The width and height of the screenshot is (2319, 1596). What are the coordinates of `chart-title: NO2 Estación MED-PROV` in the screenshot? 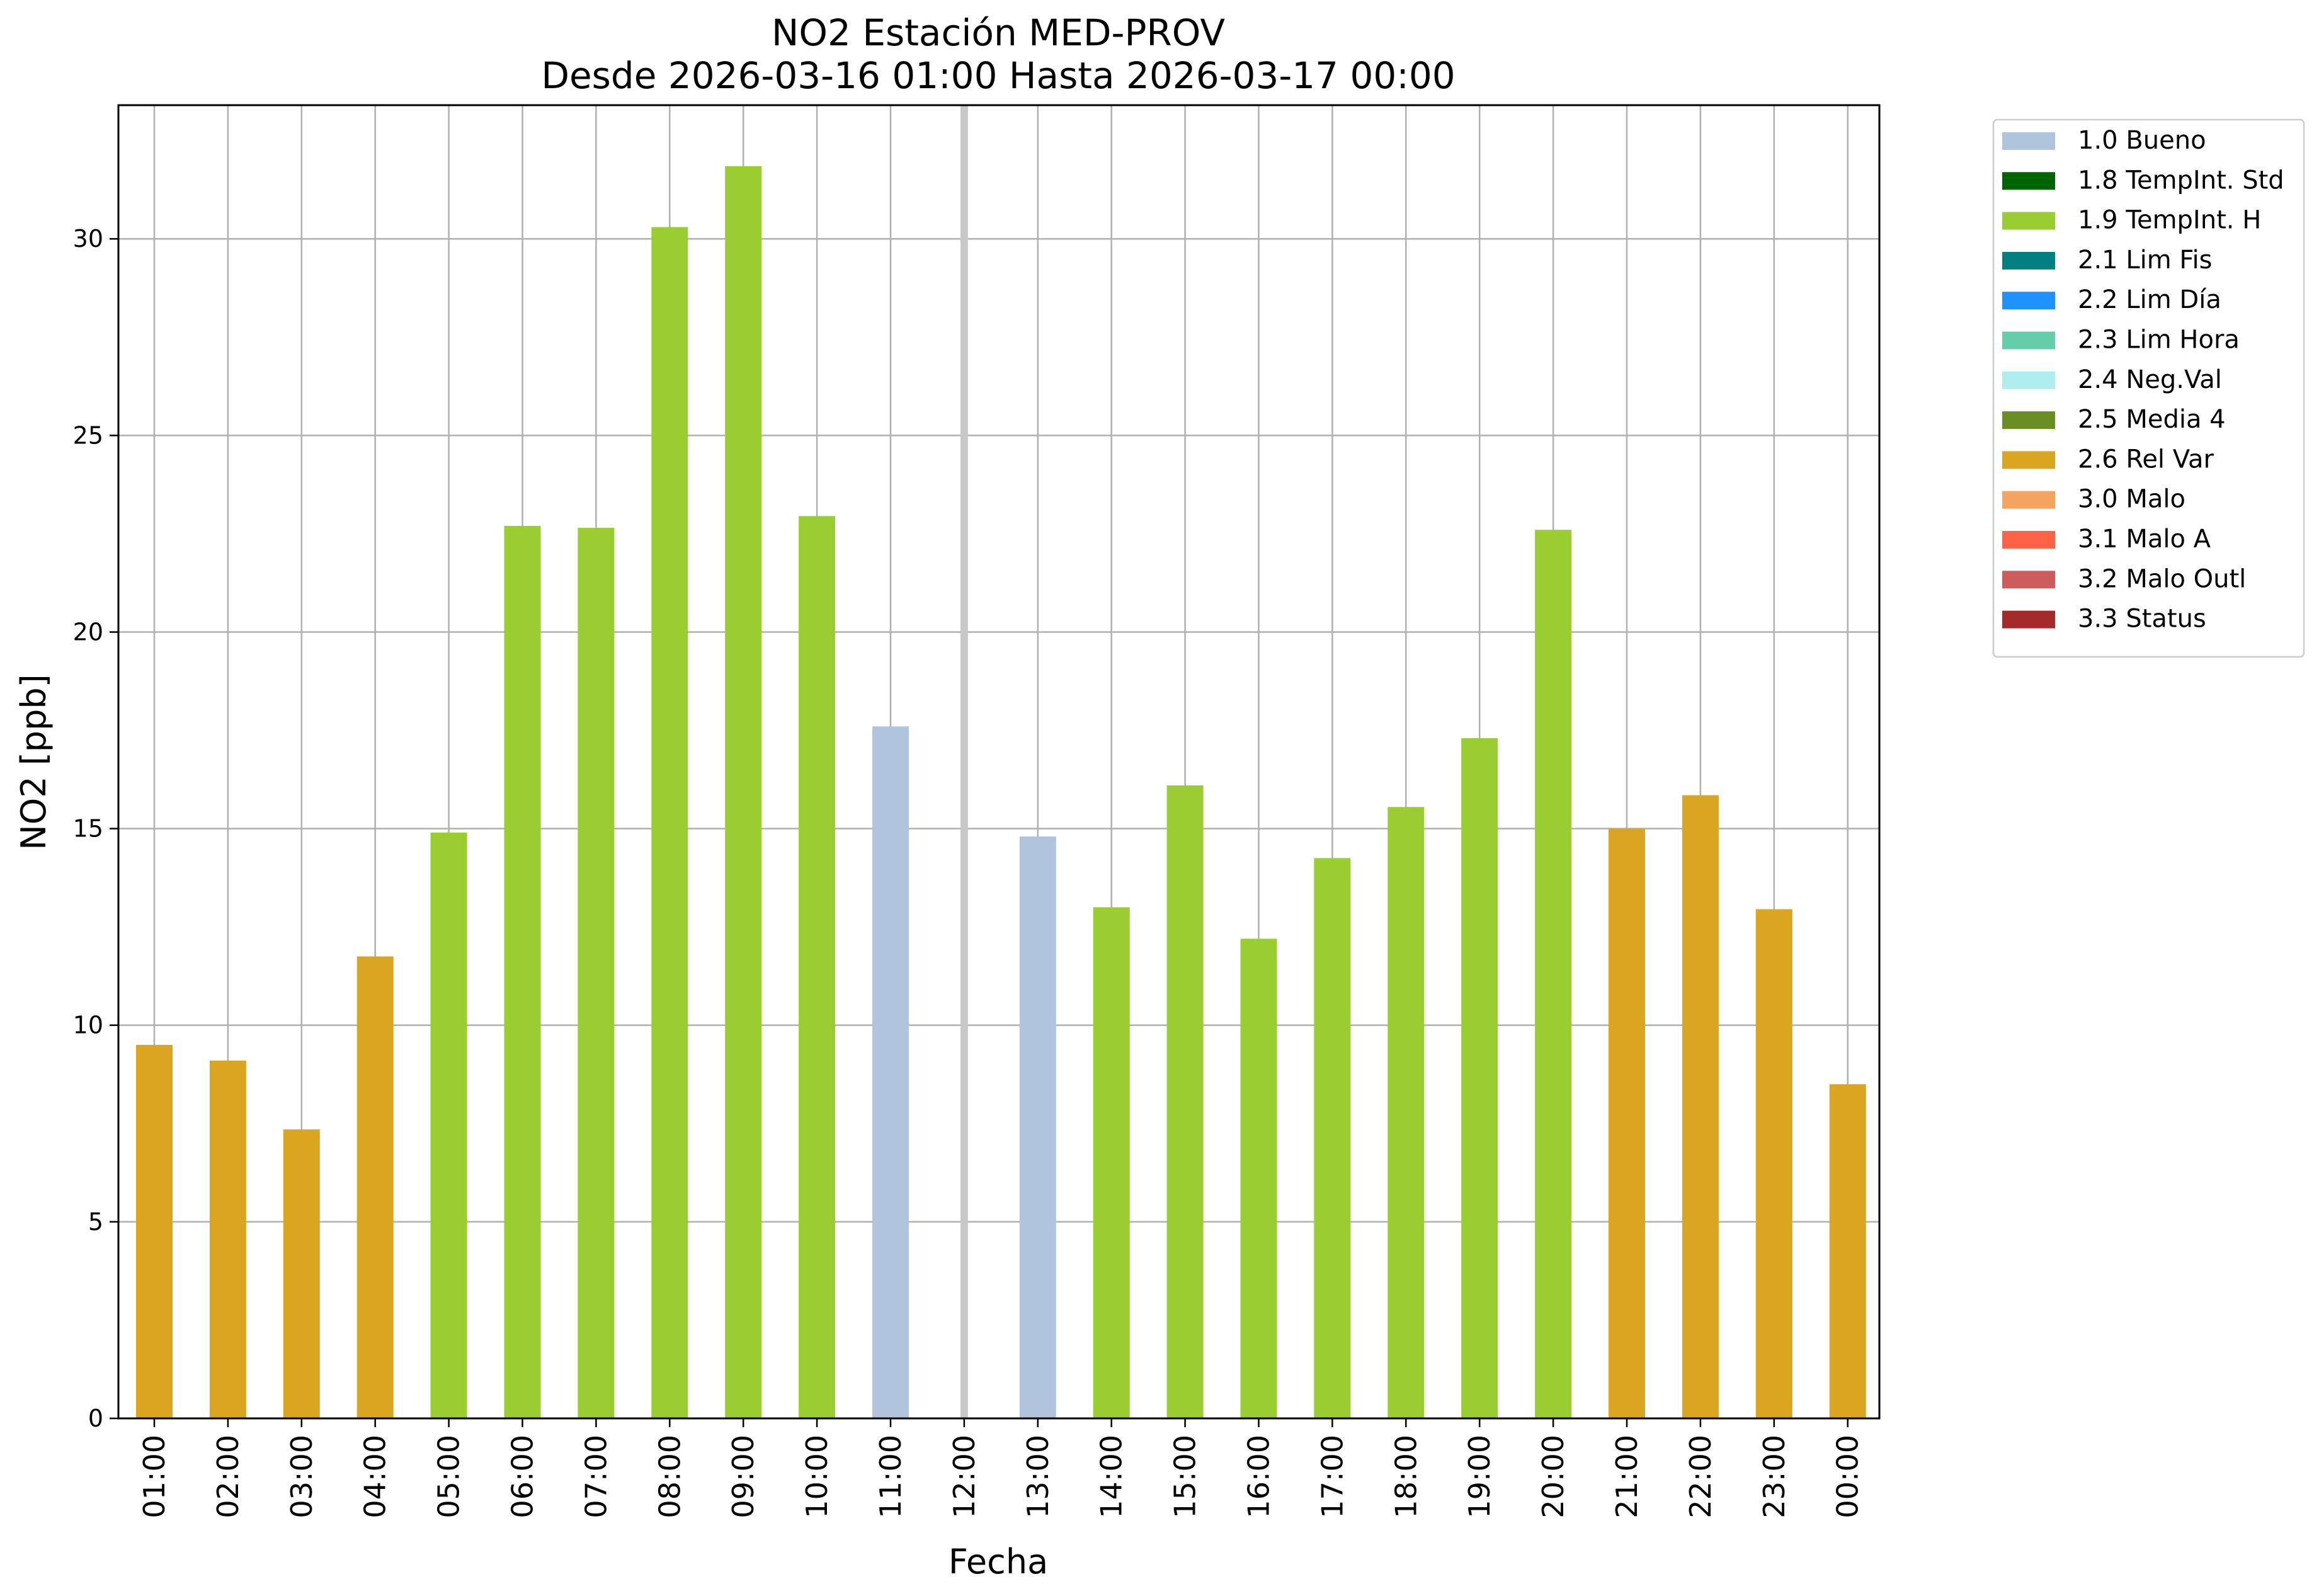 It's located at (998, 32).